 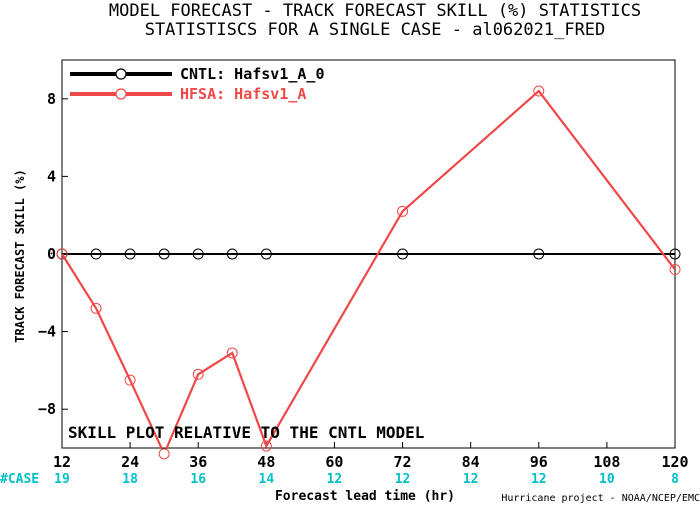 I want to click on y-axis-label: TRACK FORECAST SKILL (%), so click(x=20, y=255).